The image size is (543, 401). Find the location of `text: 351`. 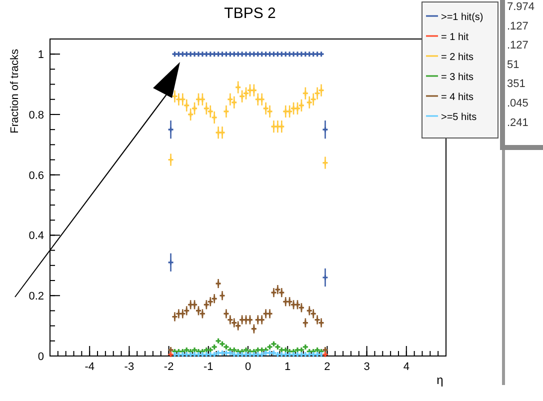

text: 351 is located at coordinates (516, 84).